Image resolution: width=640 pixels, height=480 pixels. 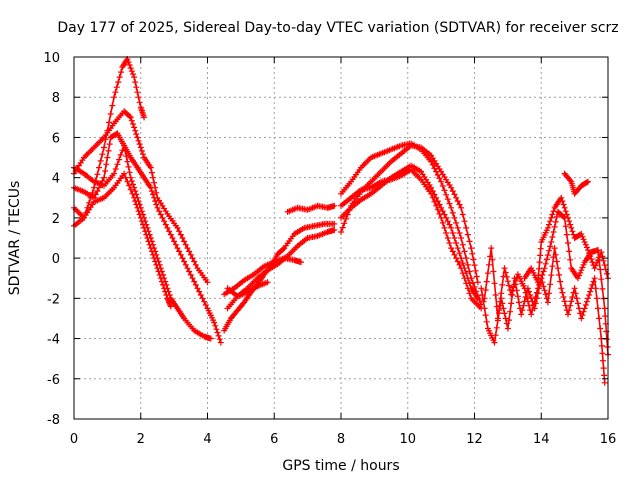 What do you see at coordinates (56, 259) in the screenshot?
I see `y-tick-label: 0` at bounding box center [56, 259].